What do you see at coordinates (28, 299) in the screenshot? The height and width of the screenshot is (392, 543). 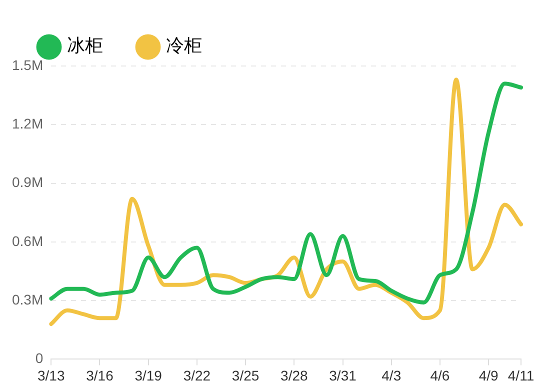 I see `y-tick-label: 0.3M` at bounding box center [28, 299].